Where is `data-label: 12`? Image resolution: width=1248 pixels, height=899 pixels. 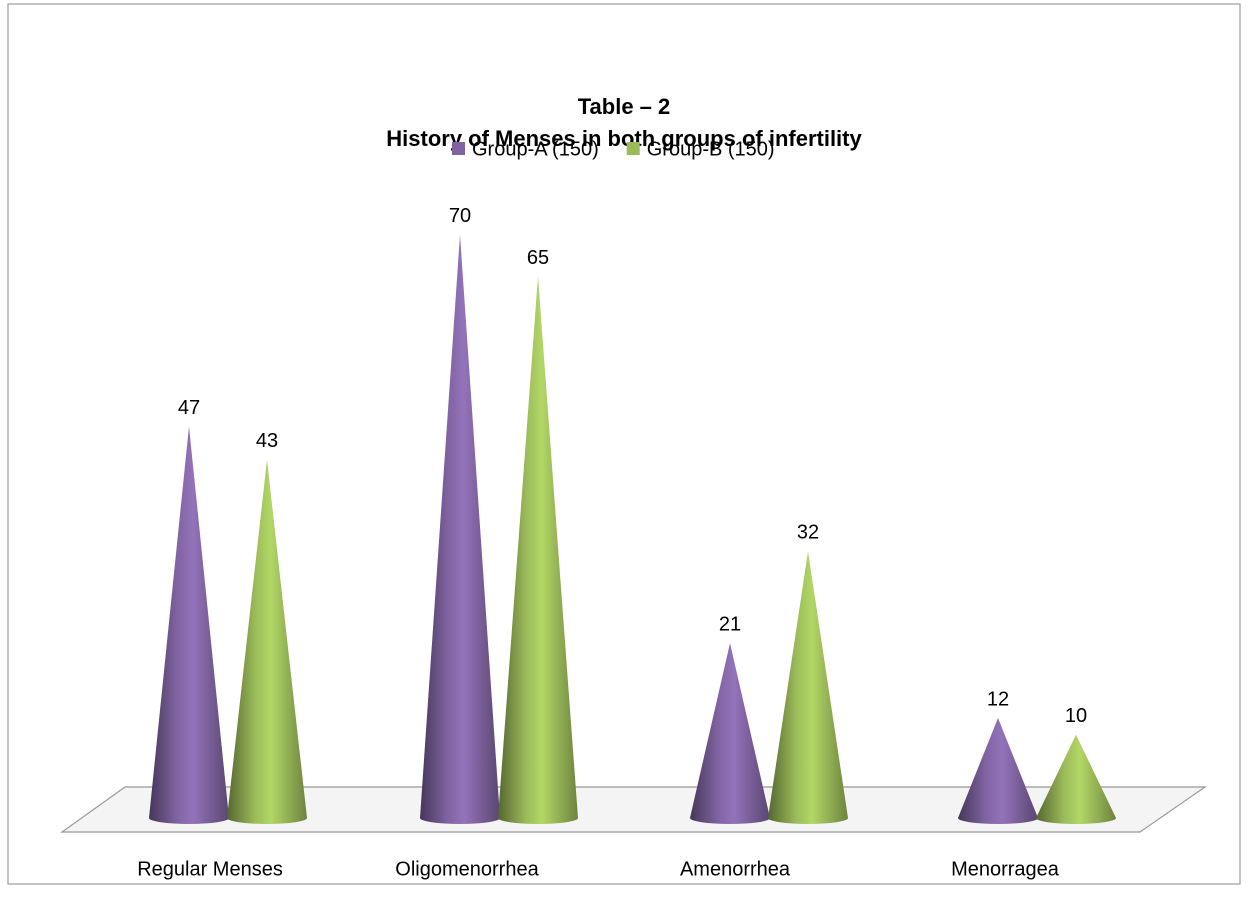 data-label: 12 is located at coordinates (998, 699).